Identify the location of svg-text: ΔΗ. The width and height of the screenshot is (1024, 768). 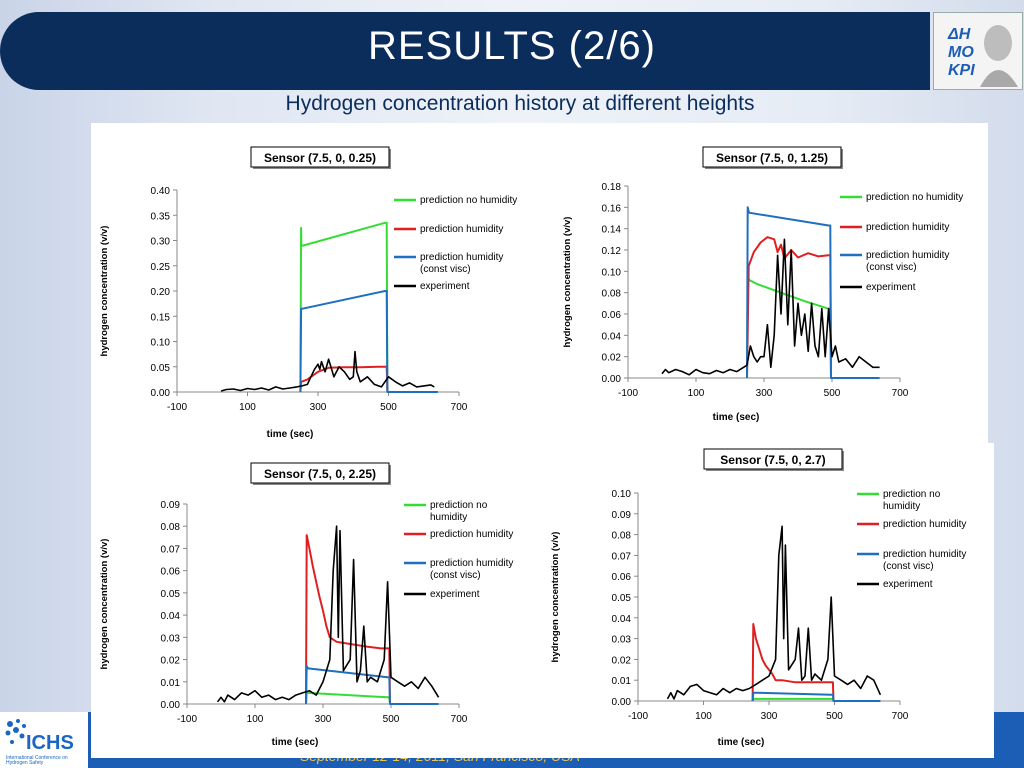
(959, 34).